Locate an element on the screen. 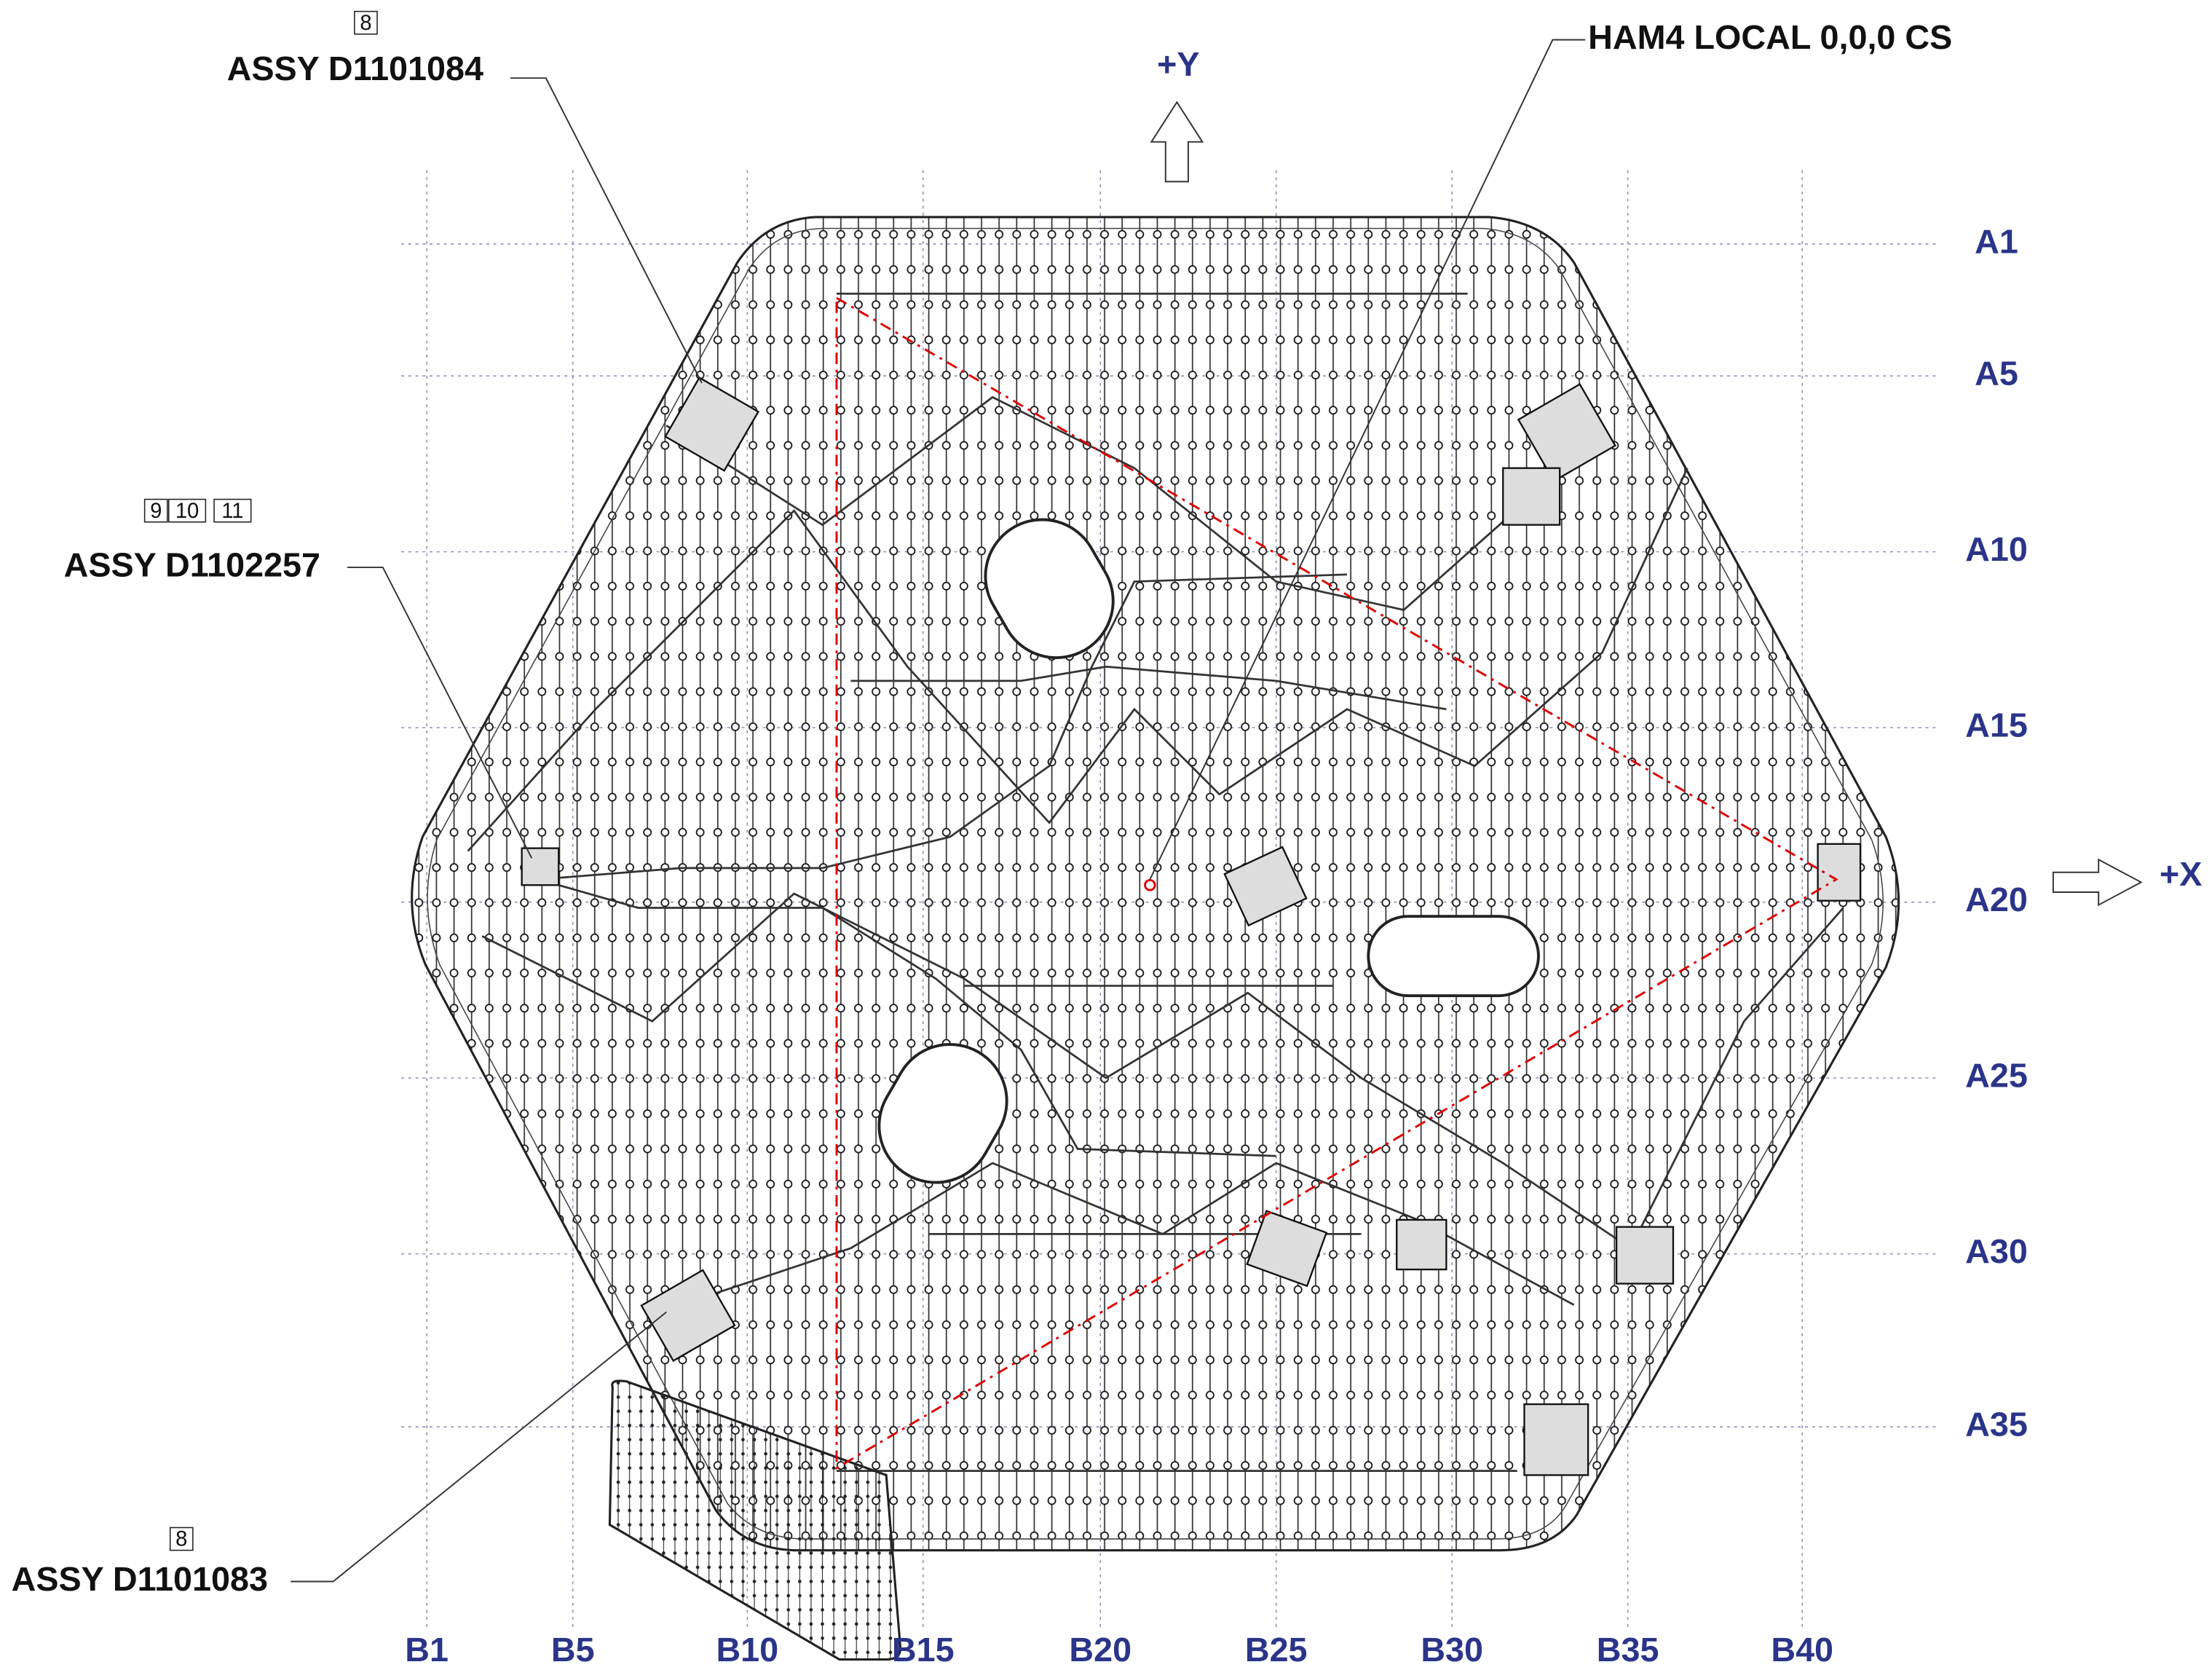 This screenshot has width=2212, height=1678. column-label: B1 is located at coordinates (427, 1650).